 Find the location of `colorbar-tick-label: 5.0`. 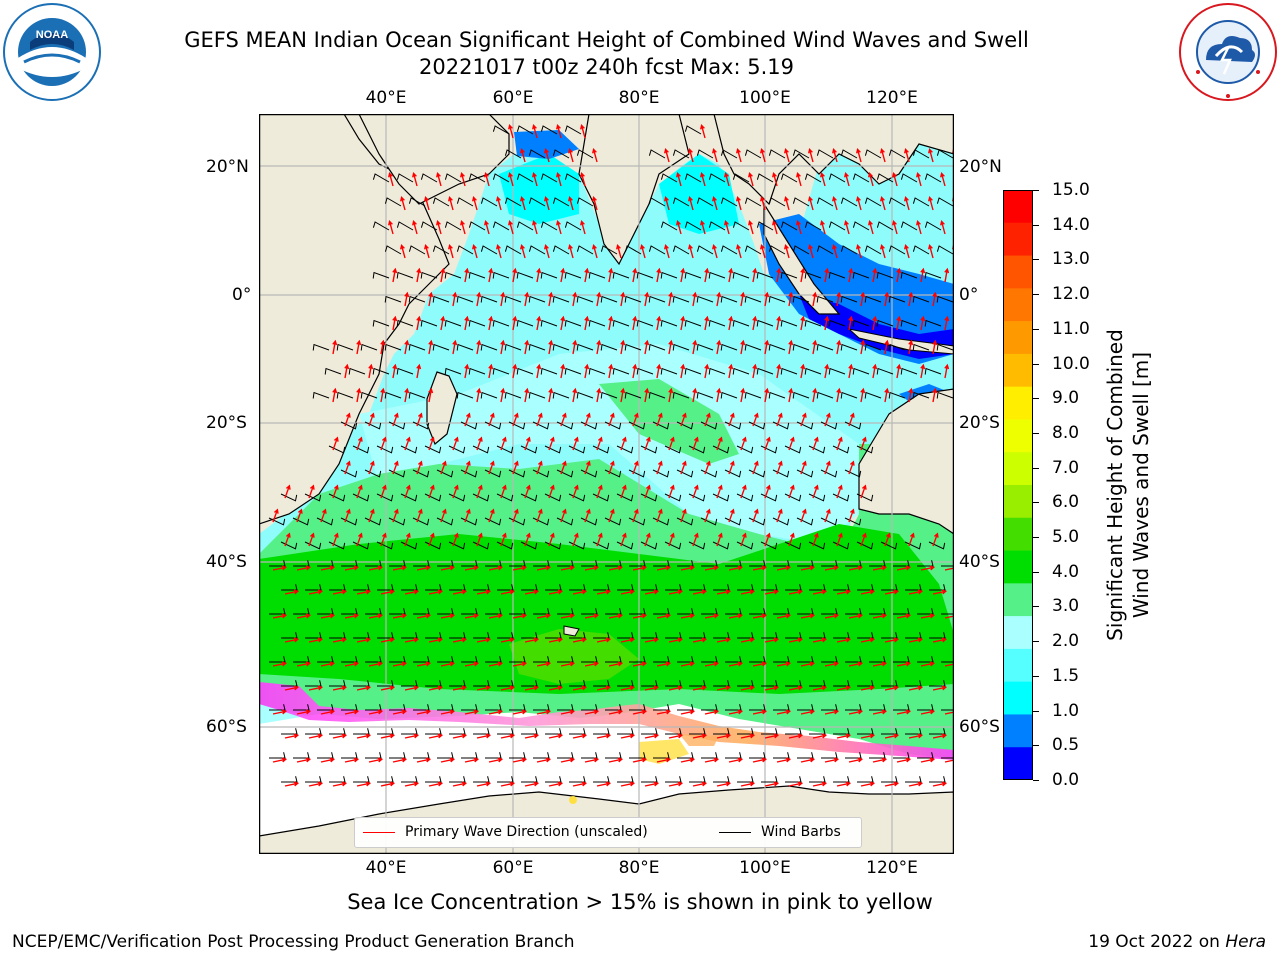

colorbar-tick-label: 5.0 is located at coordinates (1066, 537).